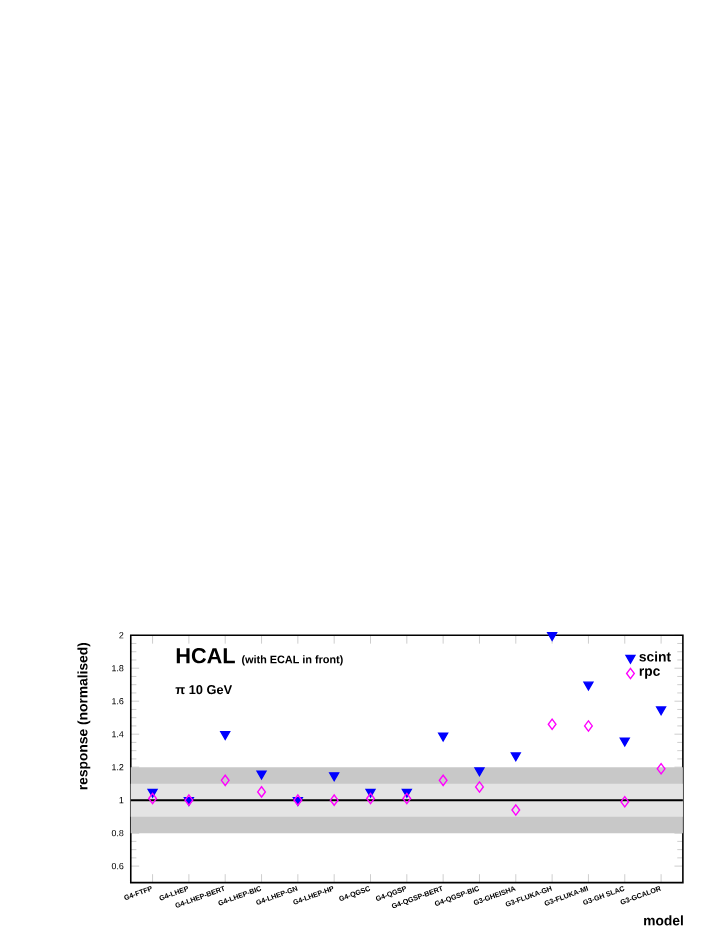 This screenshot has width=712, height=932. Describe the element at coordinates (205, 656) in the screenshot. I see `chart-title: HCAL` at that location.